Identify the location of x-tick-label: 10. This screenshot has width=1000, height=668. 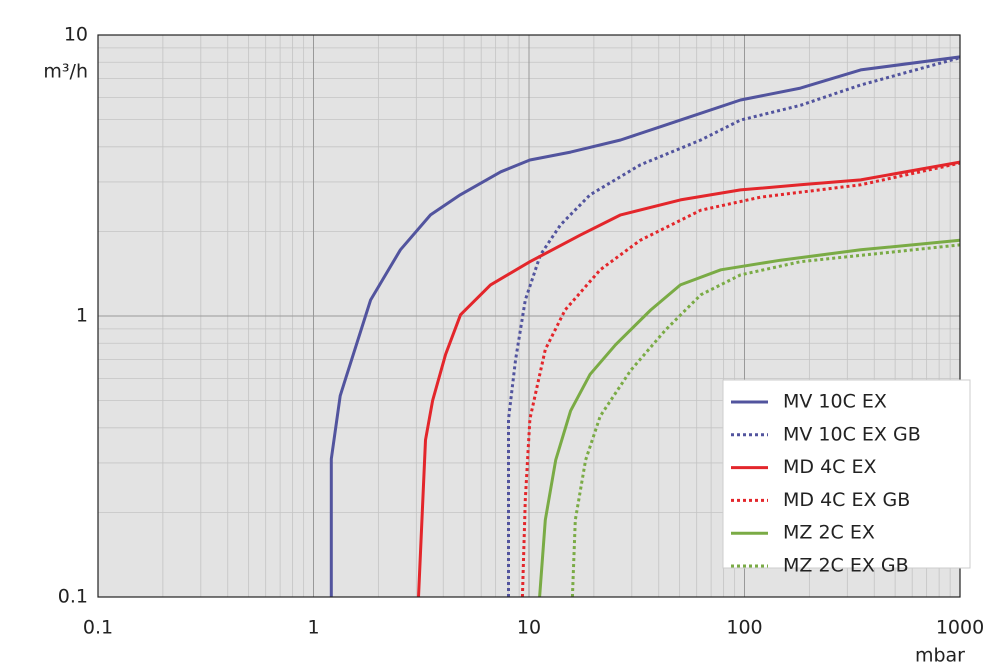
(529, 628).